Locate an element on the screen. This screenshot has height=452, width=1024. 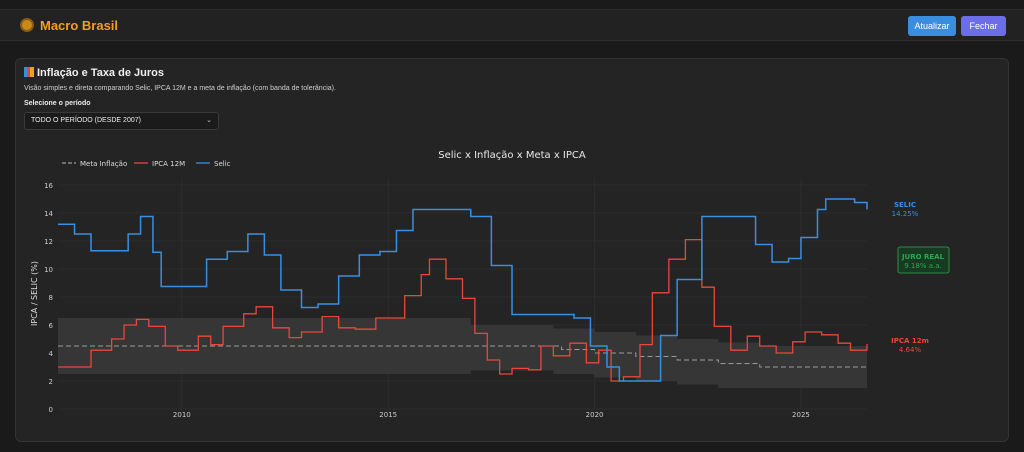
x-tick-label: 2025 is located at coordinates (801, 415).